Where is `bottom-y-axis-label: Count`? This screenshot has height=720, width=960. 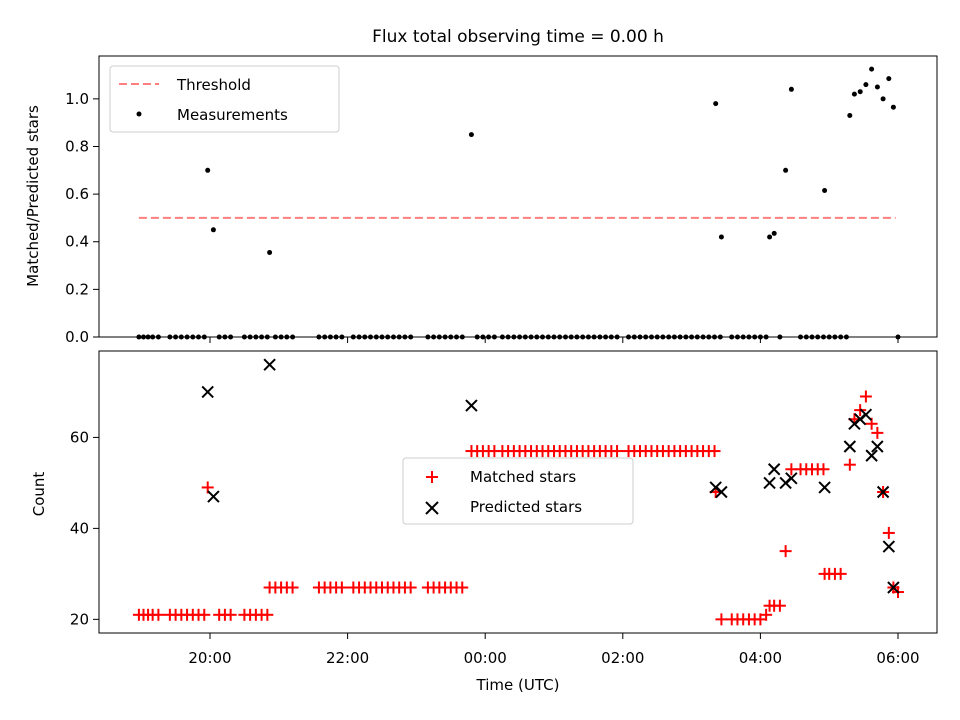 bottom-y-axis-label: Count is located at coordinates (39, 494).